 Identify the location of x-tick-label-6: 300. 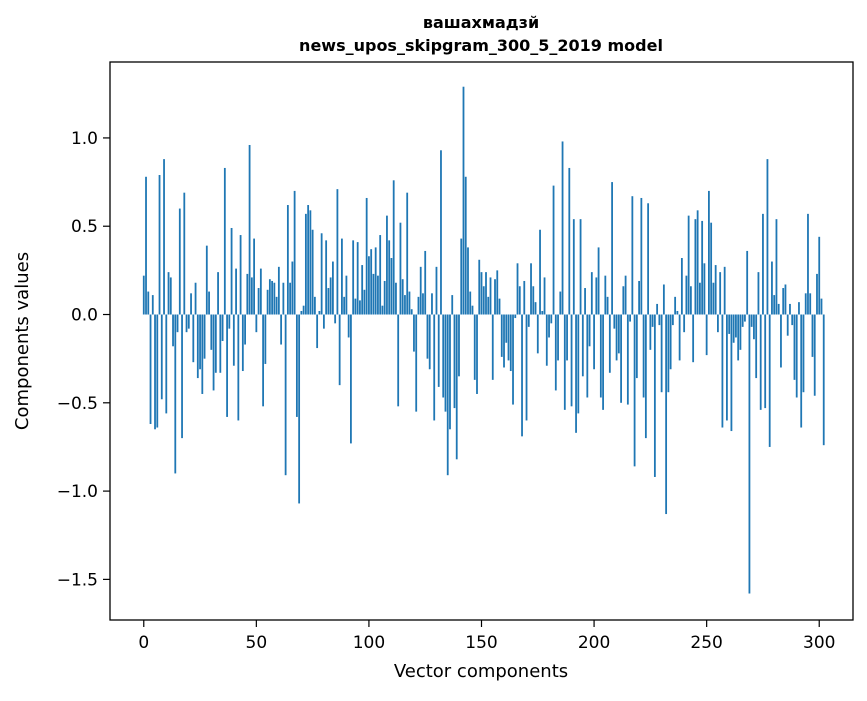
(819, 643).